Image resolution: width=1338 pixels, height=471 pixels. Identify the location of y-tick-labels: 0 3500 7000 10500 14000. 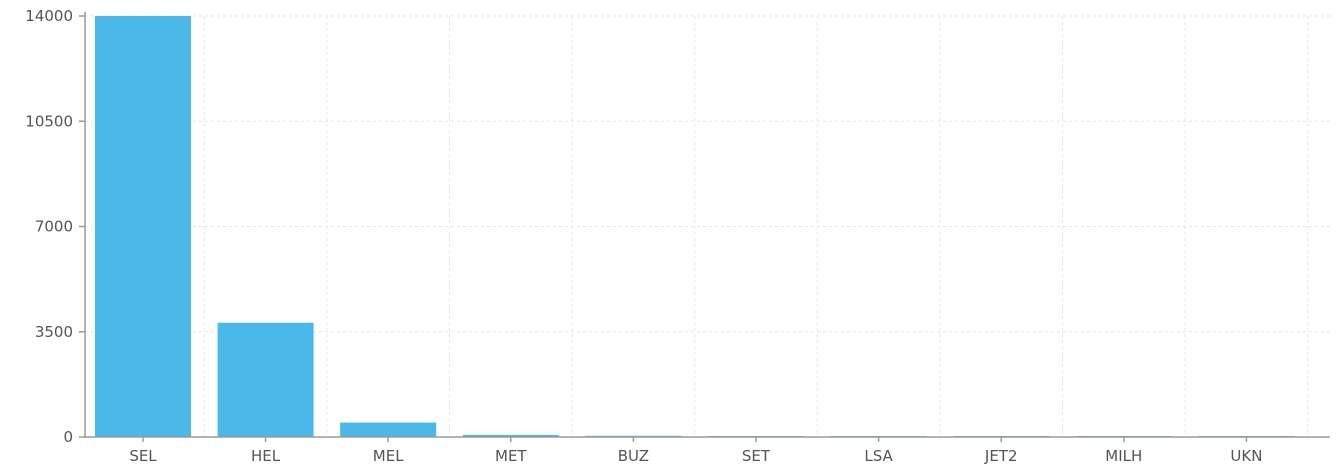
(55, 226).